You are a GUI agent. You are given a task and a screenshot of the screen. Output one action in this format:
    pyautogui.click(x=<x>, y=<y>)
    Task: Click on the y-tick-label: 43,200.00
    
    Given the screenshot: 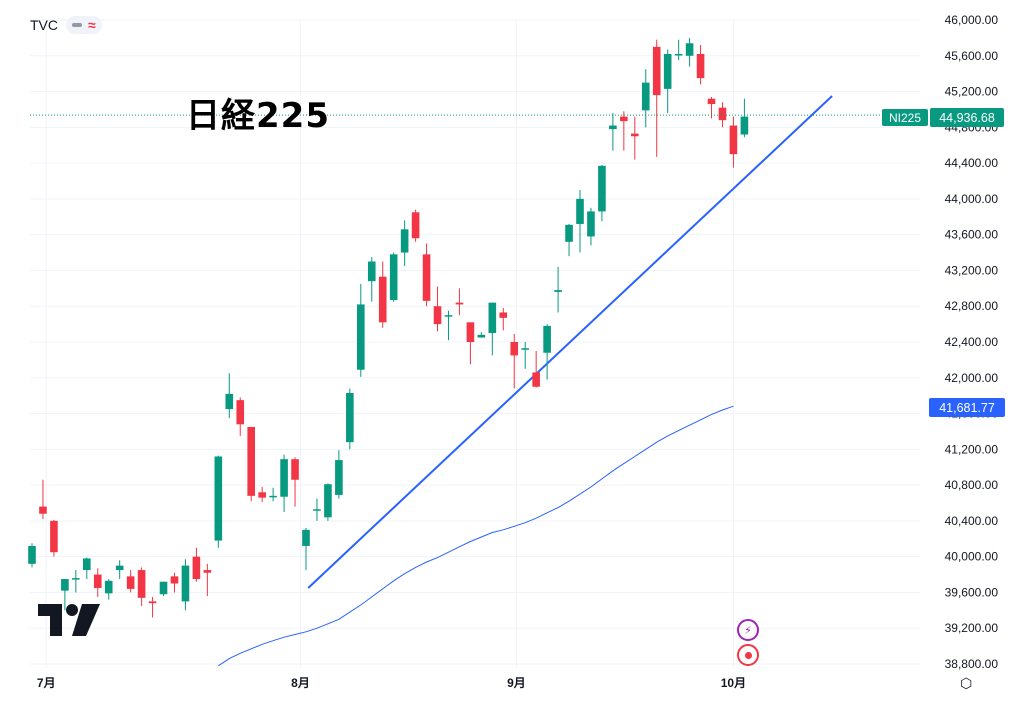 What is the action you would take?
    pyautogui.click(x=972, y=270)
    